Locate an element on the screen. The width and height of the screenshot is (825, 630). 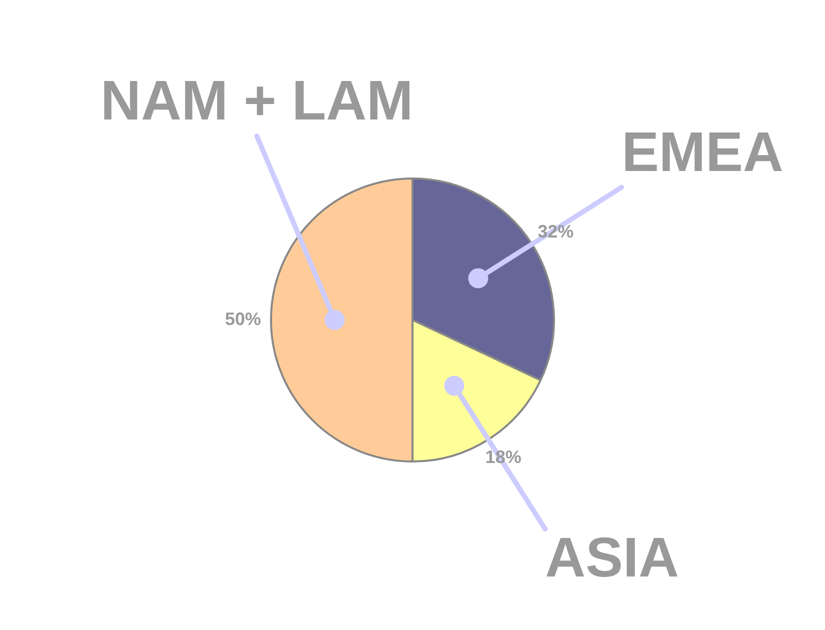
slice-label: EMEA is located at coordinates (703, 151).